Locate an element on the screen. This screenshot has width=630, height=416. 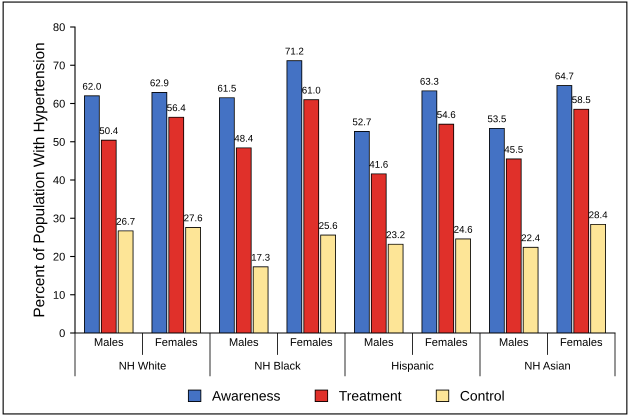
data-label: 17.3 is located at coordinates (261, 257).